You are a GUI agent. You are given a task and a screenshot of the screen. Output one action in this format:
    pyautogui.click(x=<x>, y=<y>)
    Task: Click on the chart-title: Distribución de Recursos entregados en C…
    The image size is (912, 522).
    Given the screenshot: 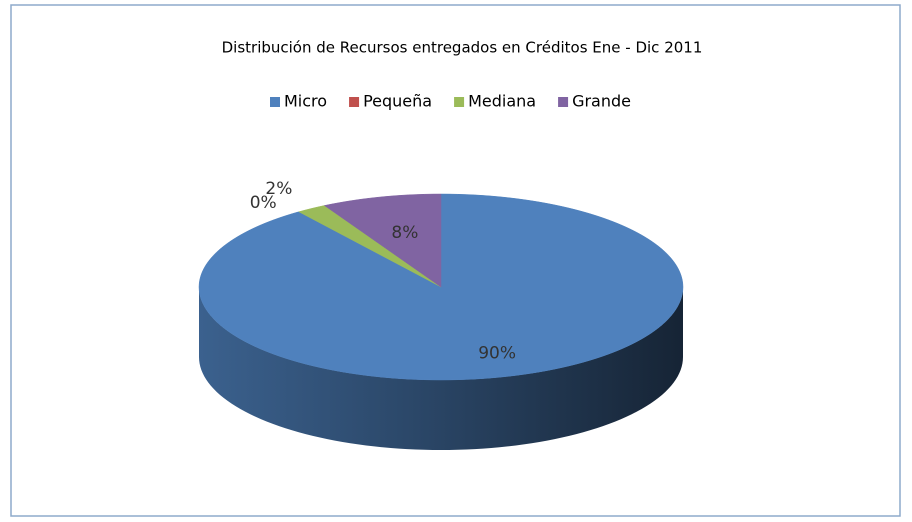 What is the action you would take?
    pyautogui.click(x=462, y=48)
    